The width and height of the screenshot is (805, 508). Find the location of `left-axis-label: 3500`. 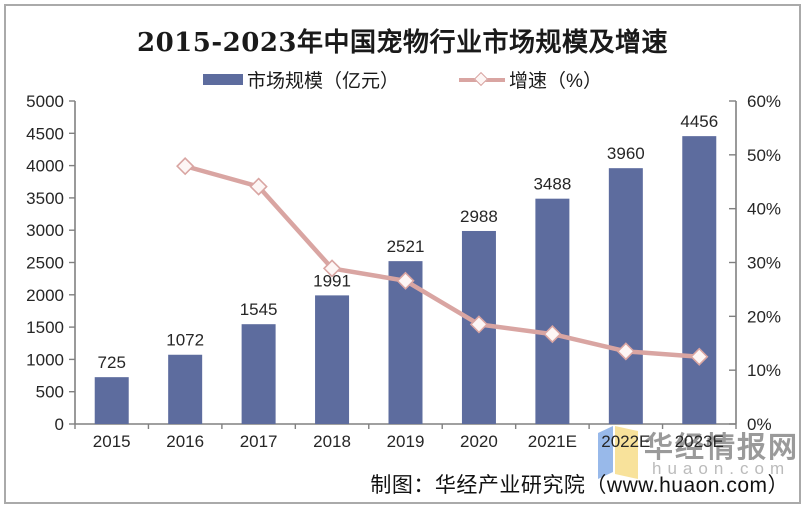

left-axis-label: 3500 is located at coordinates (45, 198).